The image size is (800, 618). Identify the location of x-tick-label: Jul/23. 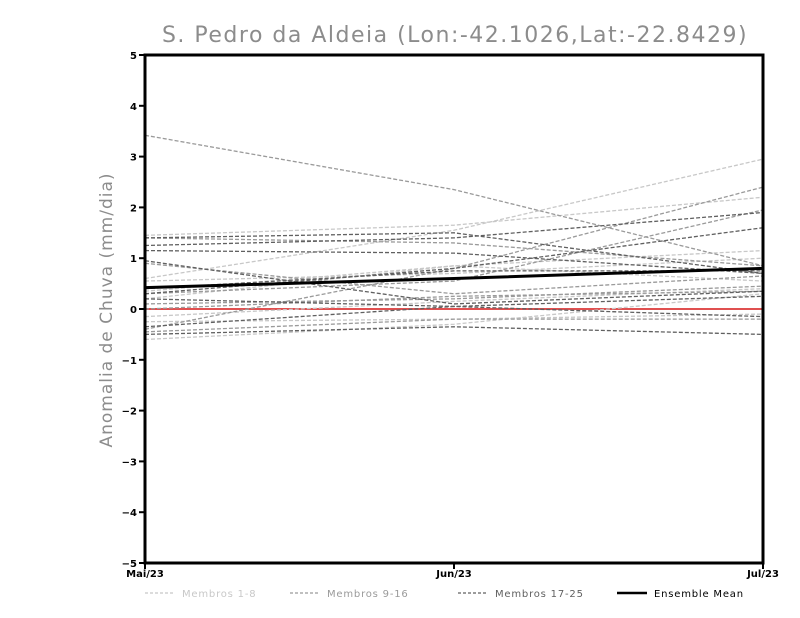
(762, 574).